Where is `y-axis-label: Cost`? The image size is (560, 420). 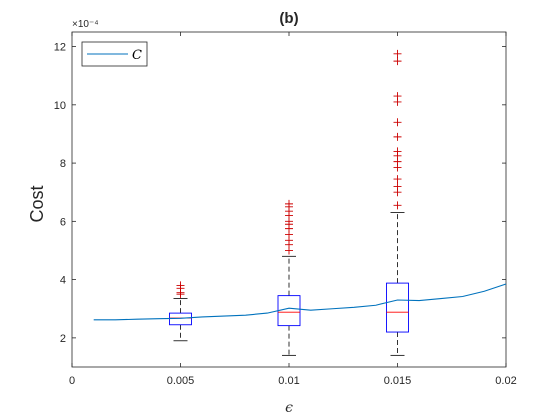
y-axis-label: Cost is located at coordinates (37, 203).